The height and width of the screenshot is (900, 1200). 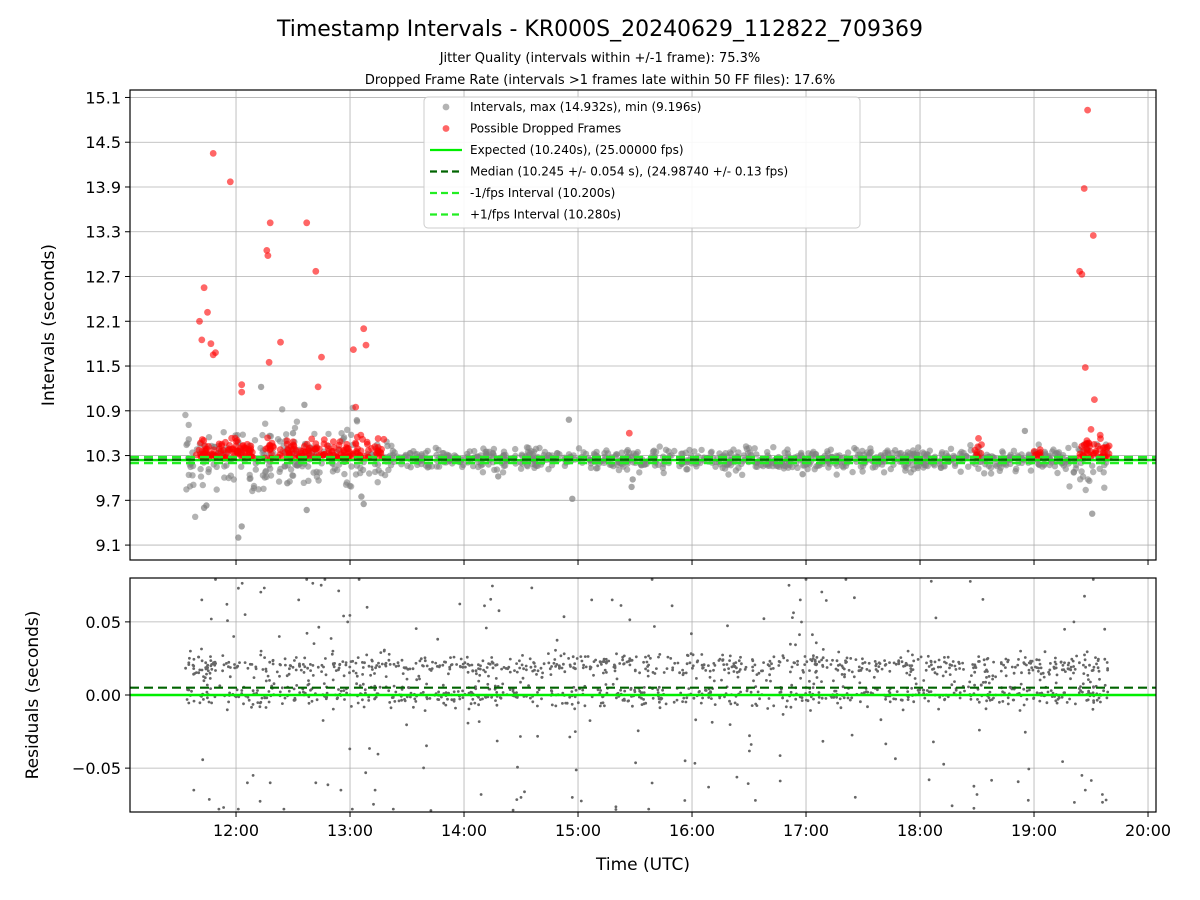 What do you see at coordinates (542, 193) in the screenshot?
I see `legend-entry-label: -1/fps Interval (10.200s)` at bounding box center [542, 193].